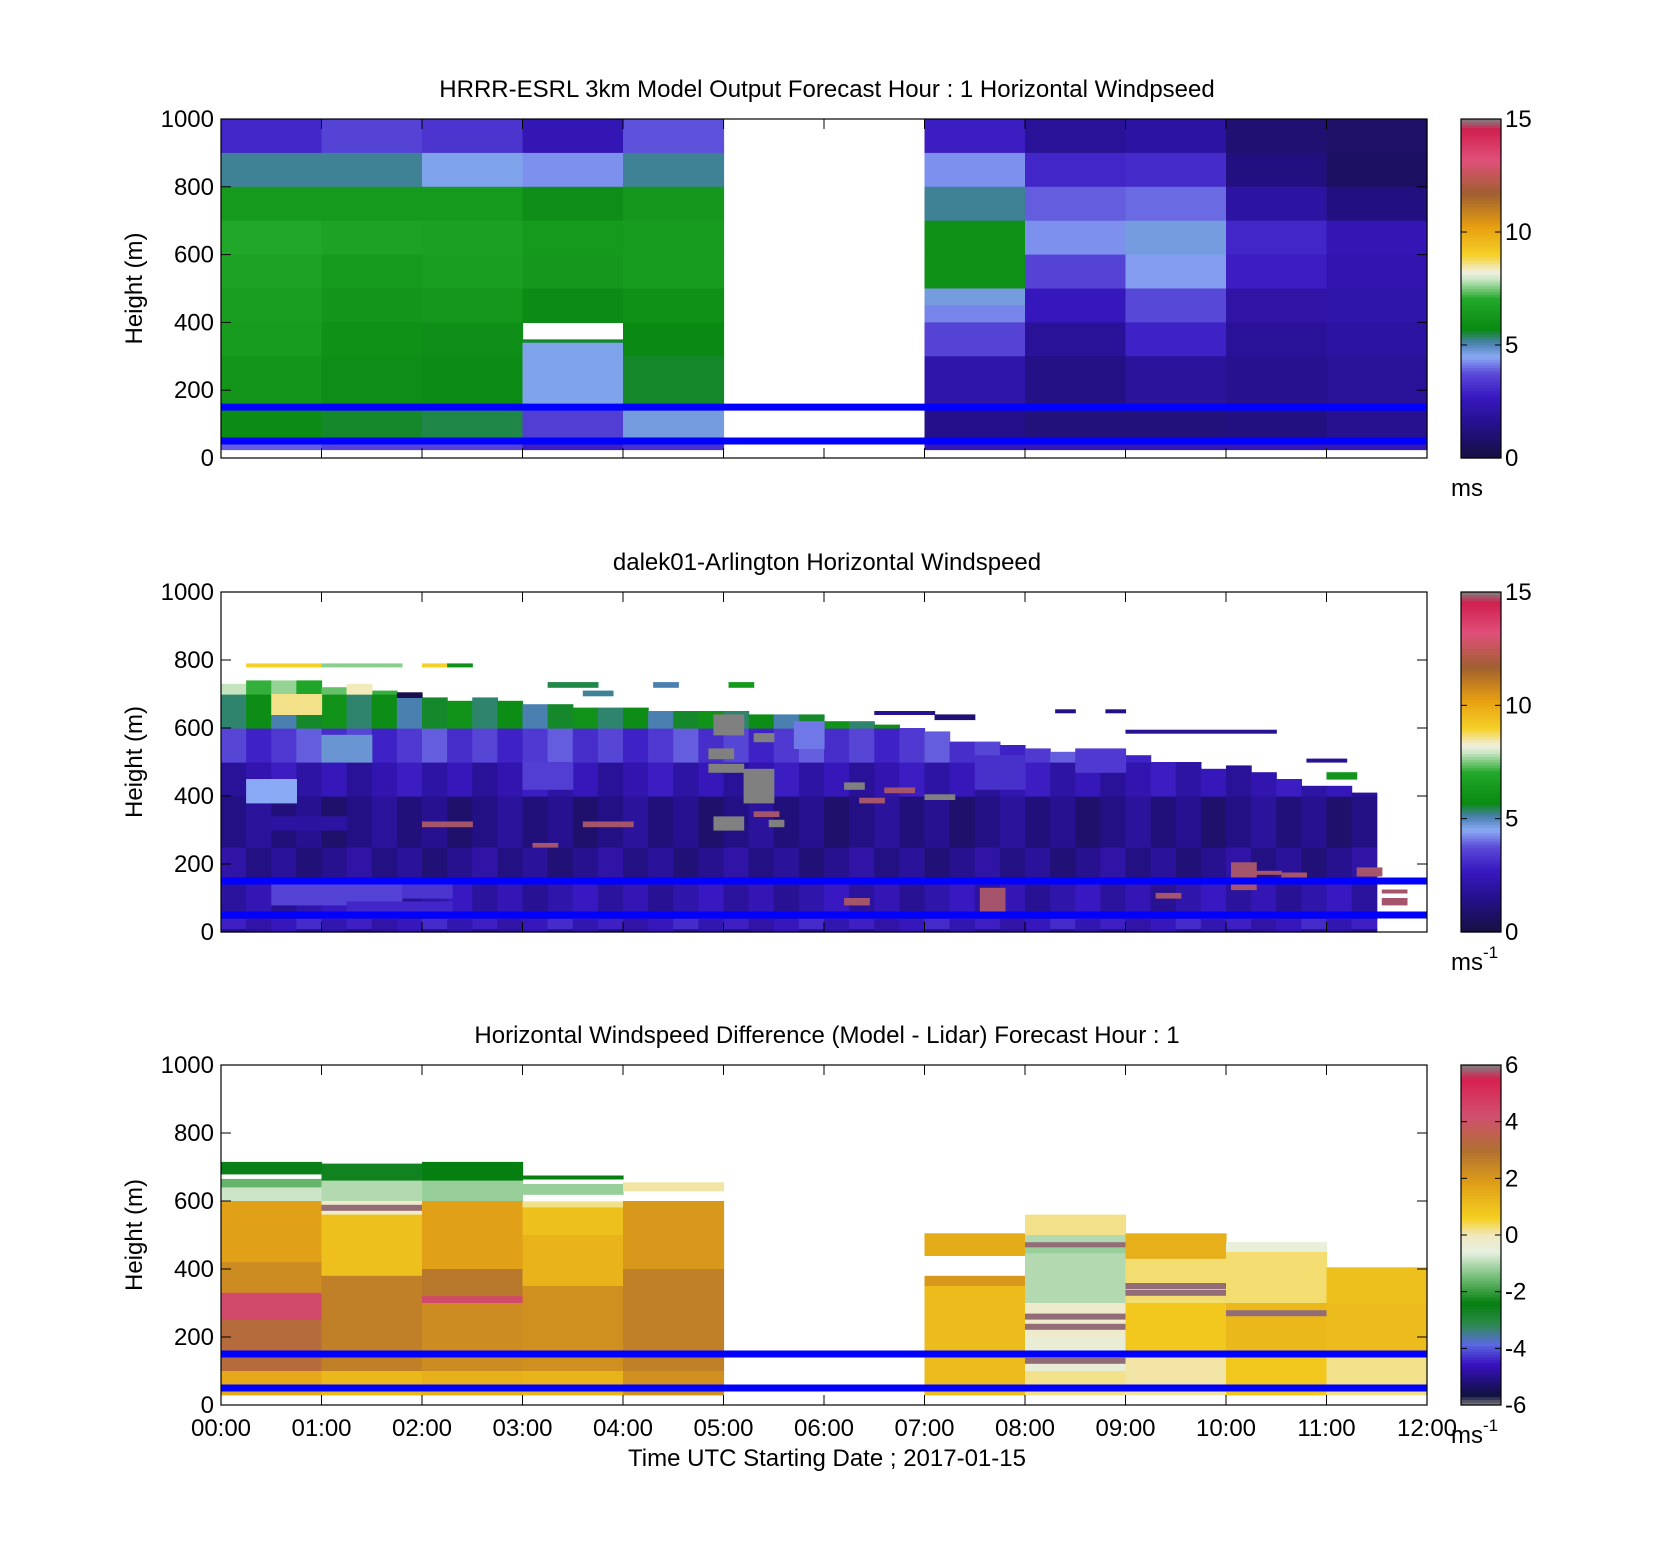 The height and width of the screenshot is (1561, 1680). What do you see at coordinates (1518, 232) in the screenshot?
I see `colorbar-tick-label: 10` at bounding box center [1518, 232].